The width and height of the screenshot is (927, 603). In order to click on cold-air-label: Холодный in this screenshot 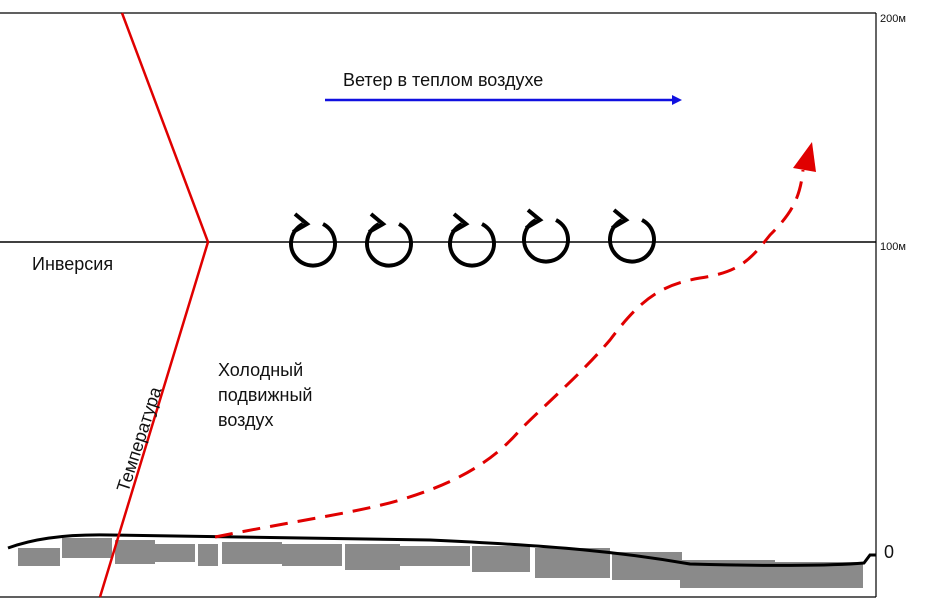, I will do `click(260, 370)`.